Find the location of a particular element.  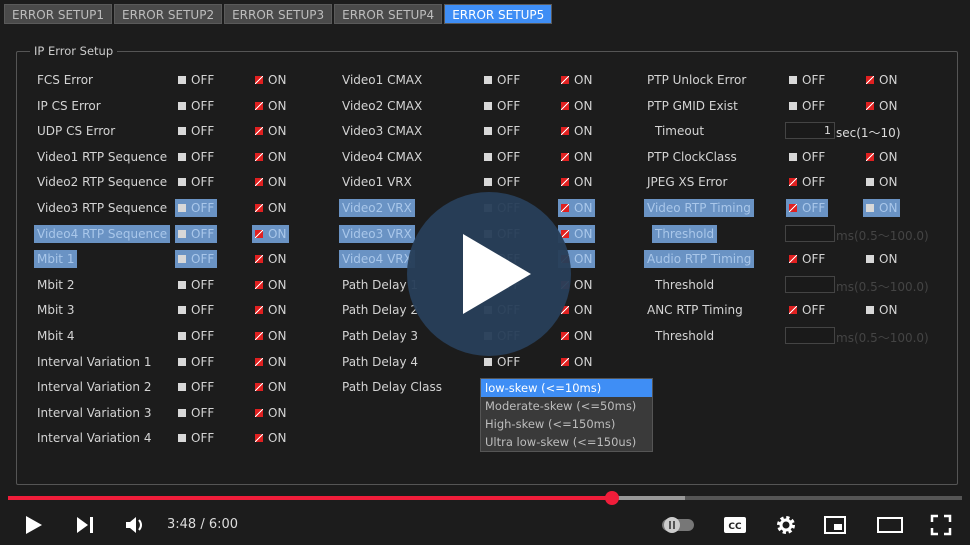

video1-rtp-sequence-off-checkbox: OFF is located at coordinates (196, 157).